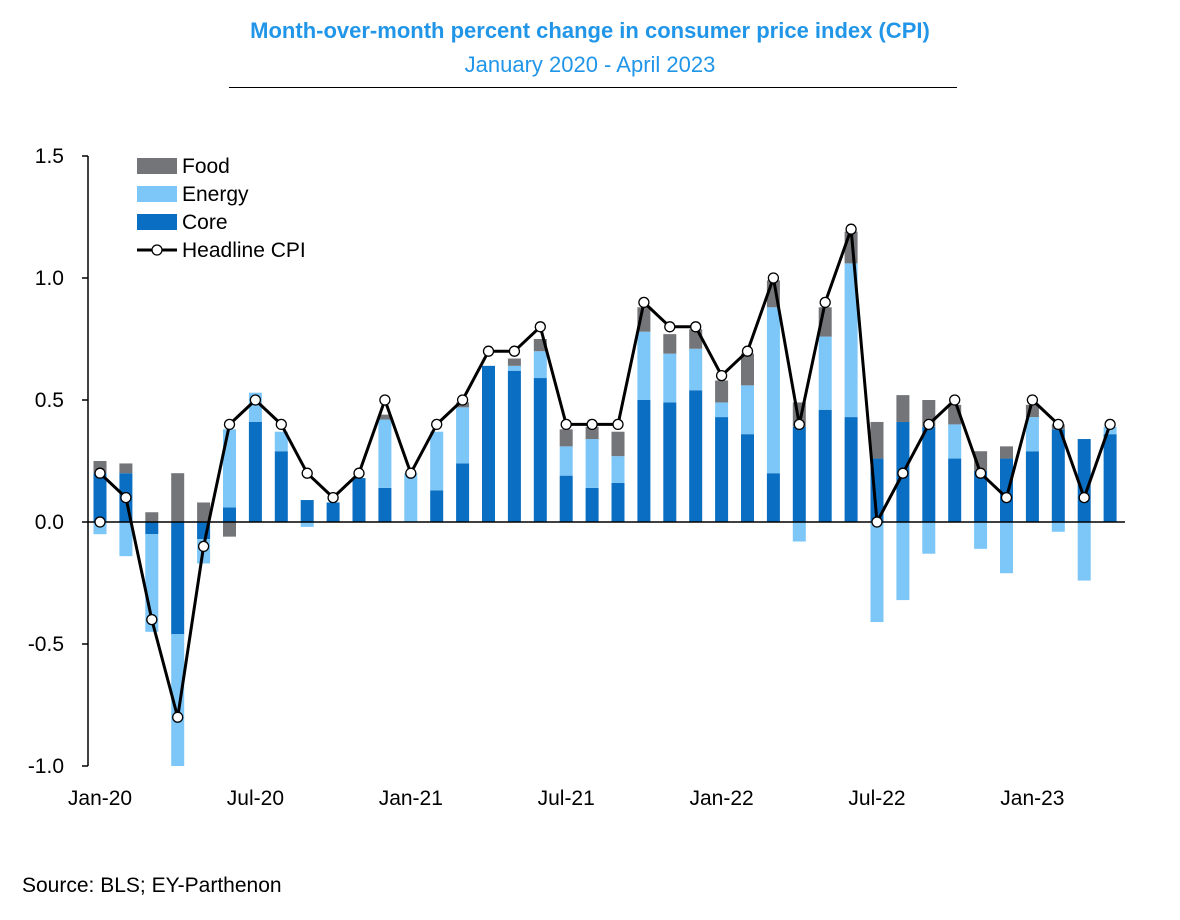  Describe the element at coordinates (157, 166) in the screenshot. I see `legend-swatch-food` at that location.